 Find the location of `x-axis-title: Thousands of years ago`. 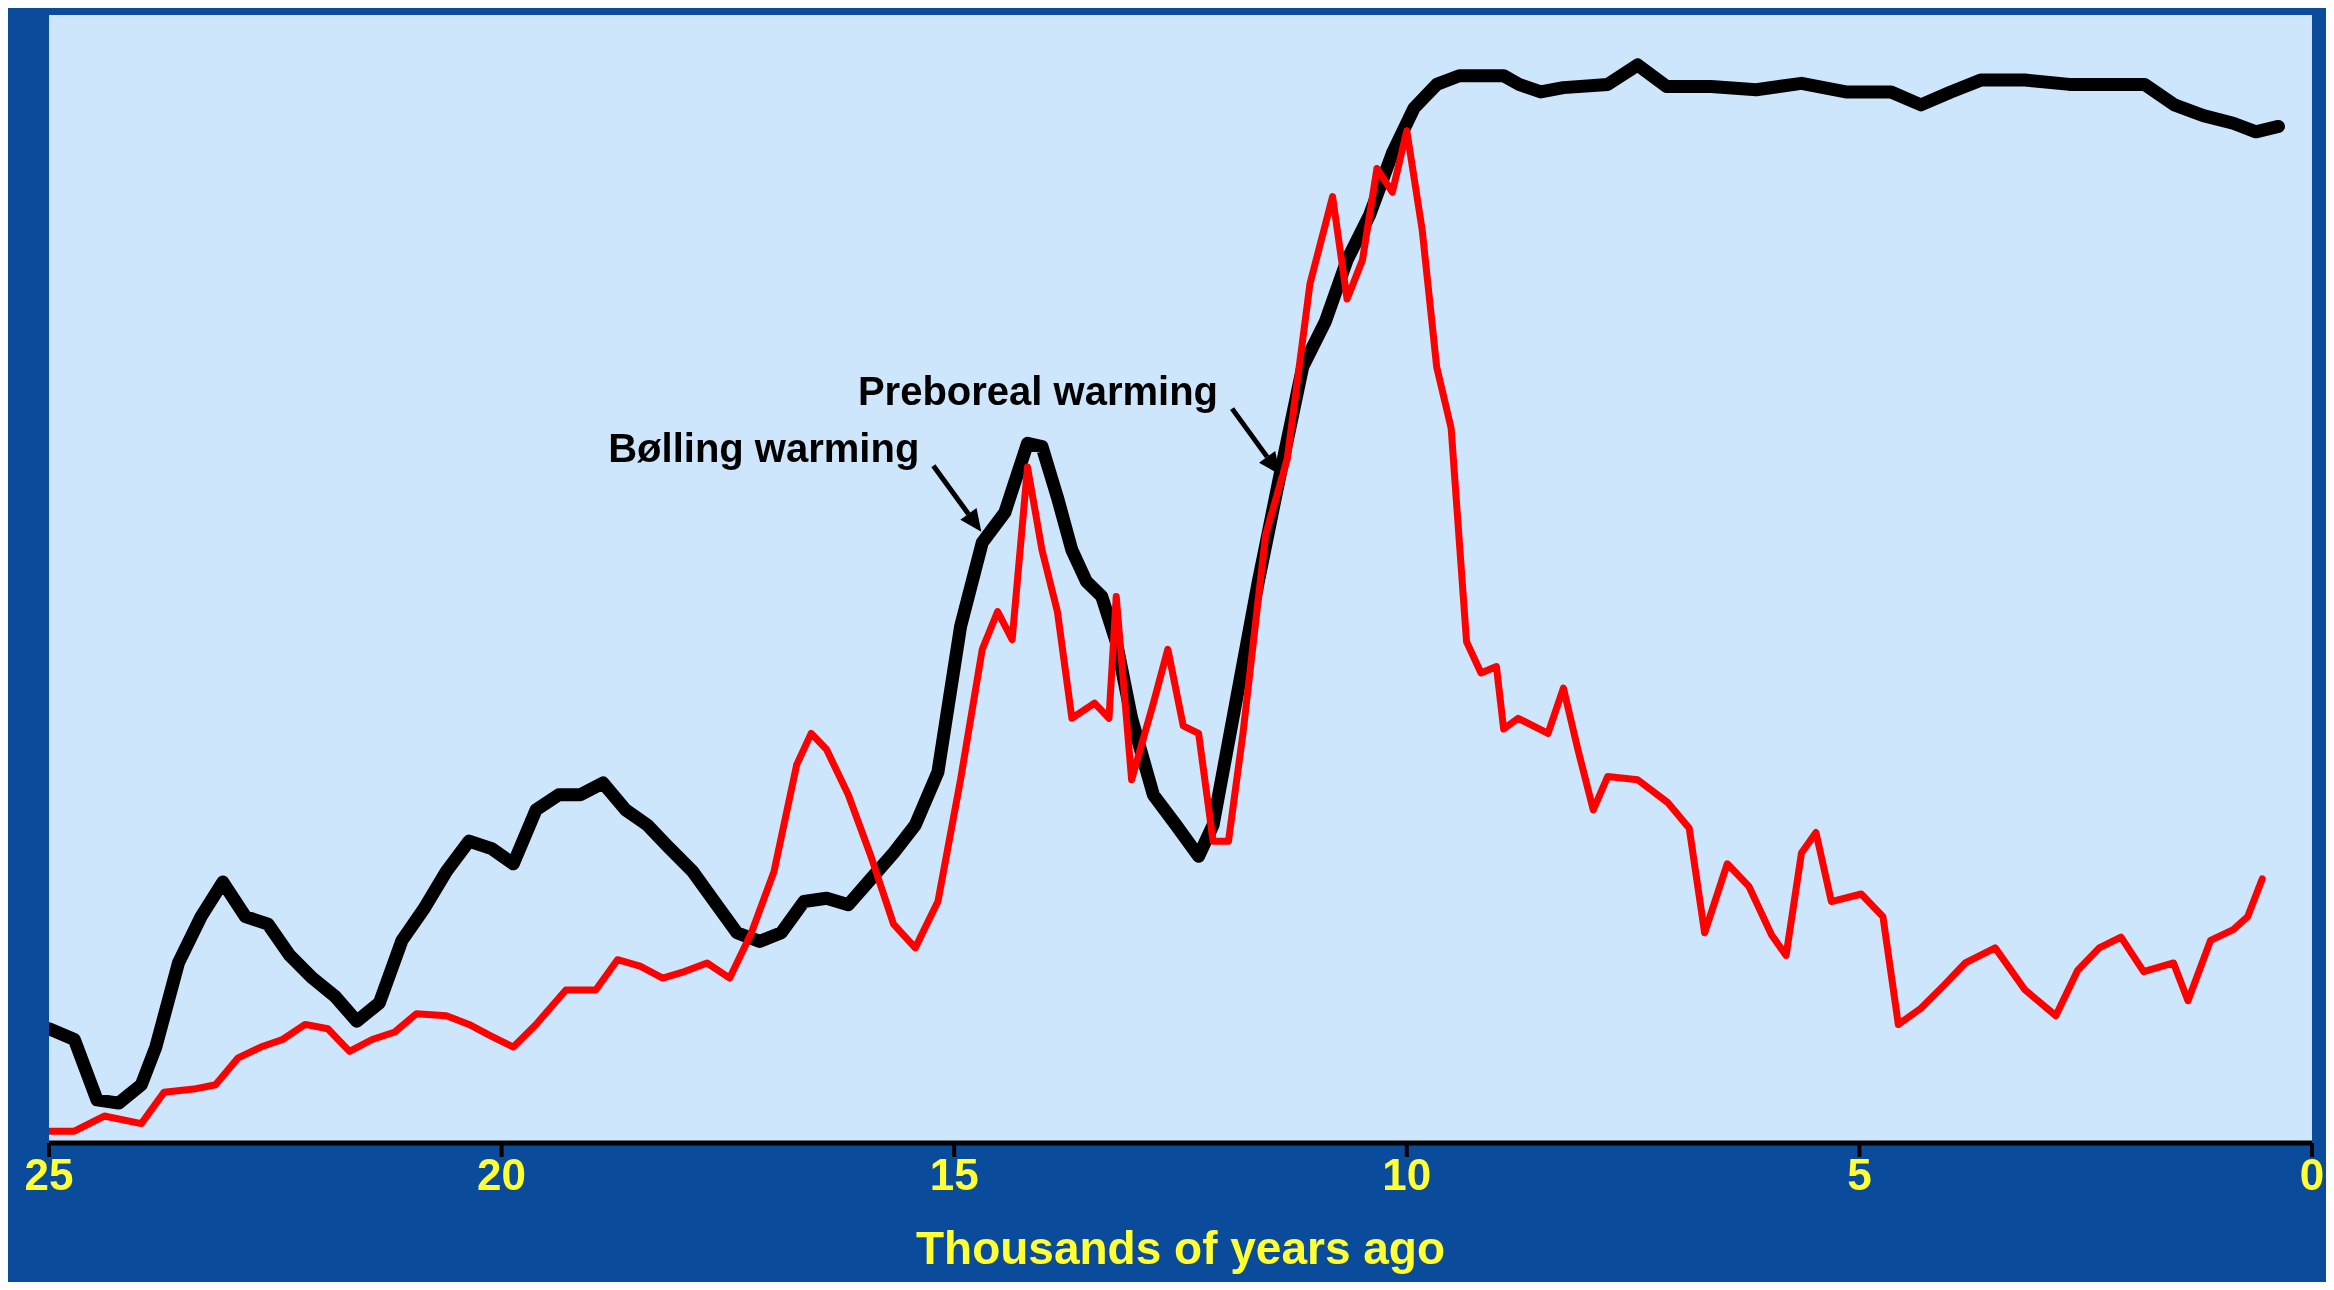

x-axis-title: Thousands of years ago is located at coordinates (1180, 1248).